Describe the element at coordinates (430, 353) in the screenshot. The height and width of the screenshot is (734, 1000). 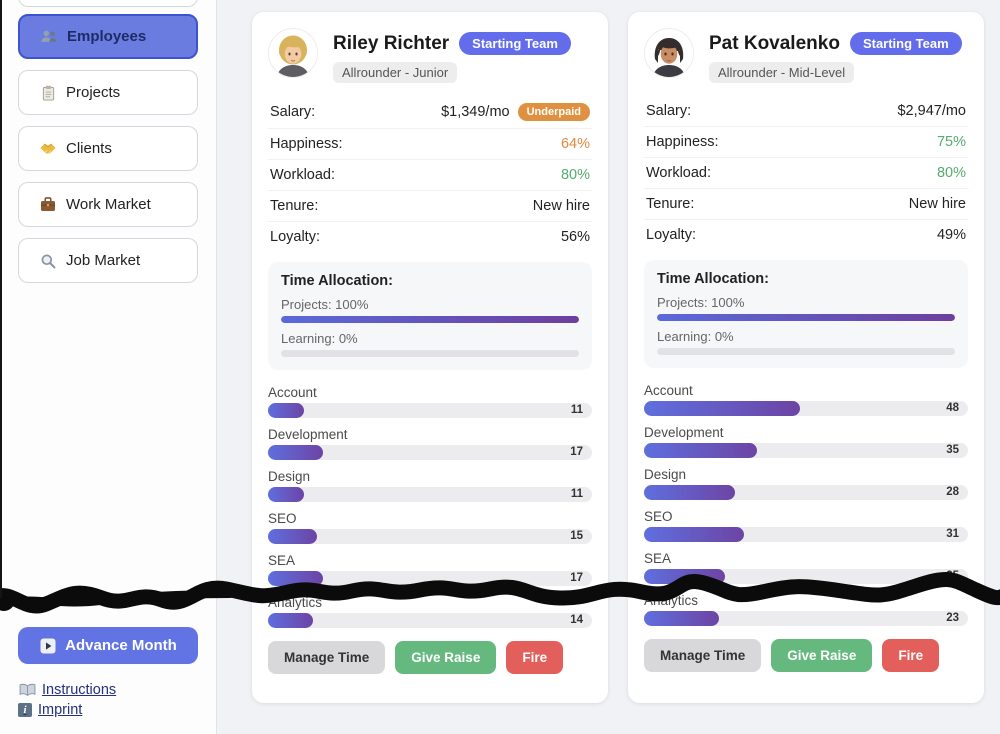
I see `learning-allocation-bar` at that location.